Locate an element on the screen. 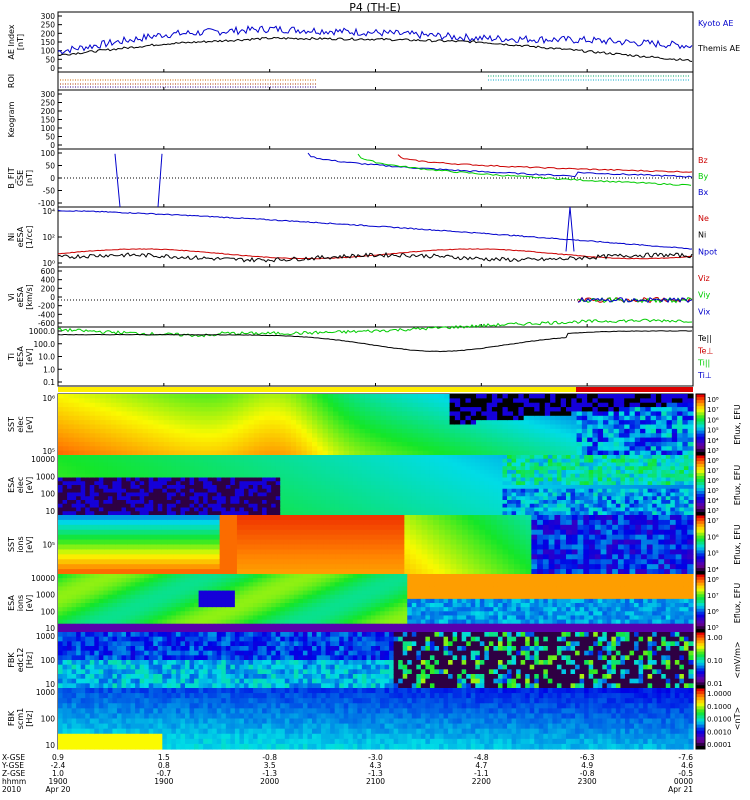 The image size is (750, 800). ytick-bfit: 50 is located at coordinates (50, 166).